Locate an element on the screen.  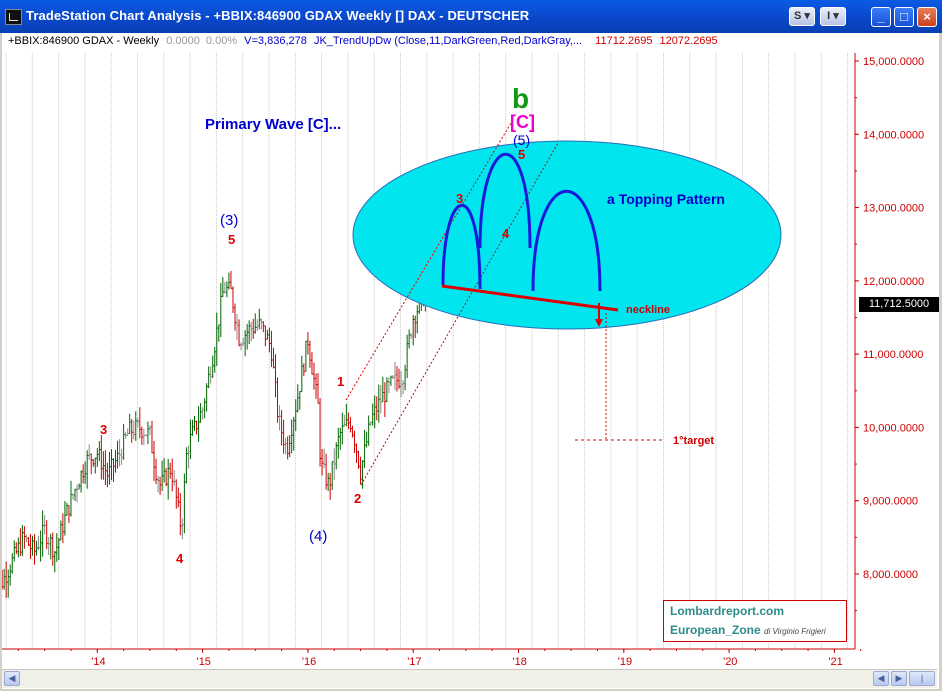
change-value: 0.0000 is located at coordinates (183, 41).